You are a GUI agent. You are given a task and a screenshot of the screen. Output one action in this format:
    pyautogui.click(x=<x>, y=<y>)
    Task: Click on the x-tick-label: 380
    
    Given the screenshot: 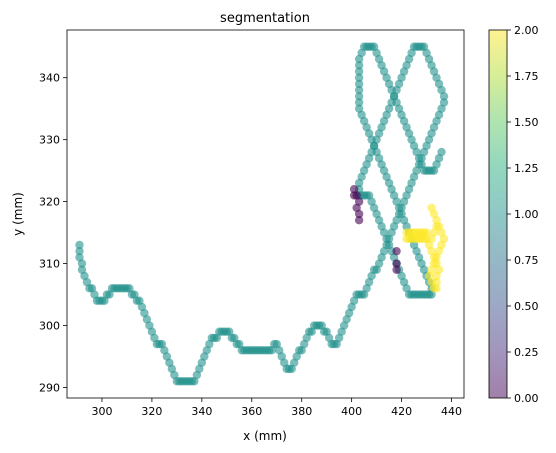 What is the action you would take?
    pyautogui.click(x=301, y=411)
    